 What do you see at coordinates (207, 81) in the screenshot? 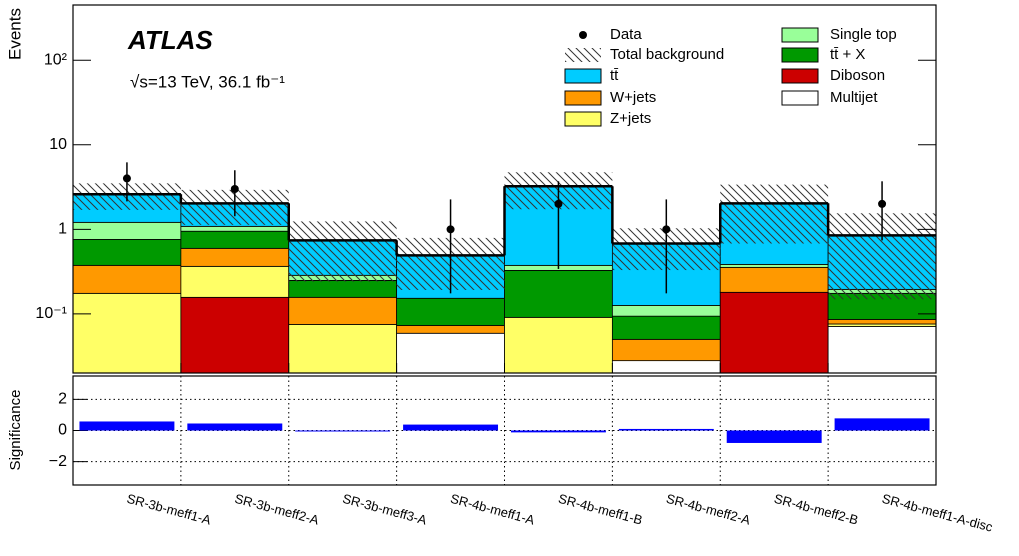
I see `energy-lumi: √s=13 TeV, 36.1 fb⁻¹` at bounding box center [207, 81].